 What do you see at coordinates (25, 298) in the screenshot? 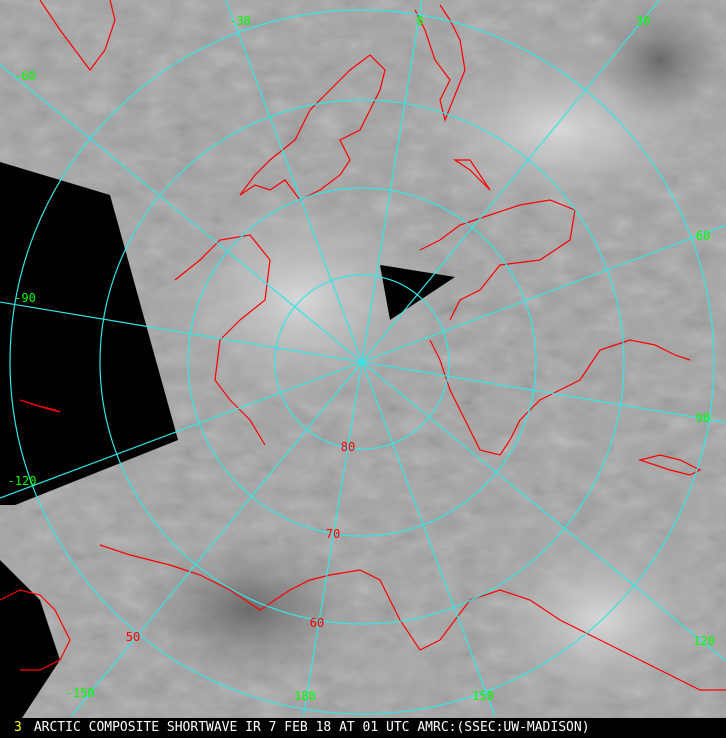
I see `longitude-label: -90` at bounding box center [25, 298].